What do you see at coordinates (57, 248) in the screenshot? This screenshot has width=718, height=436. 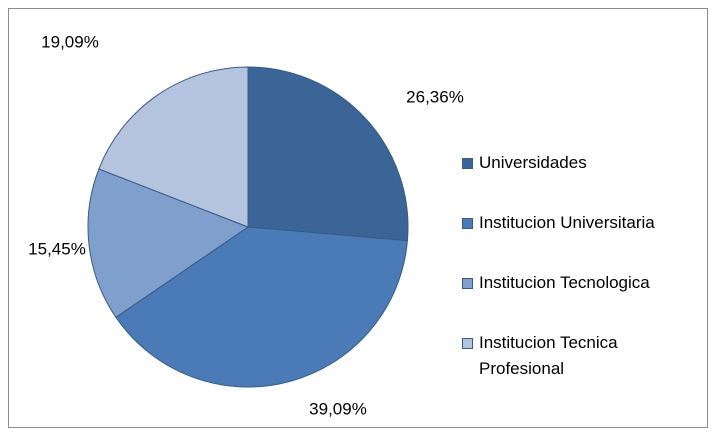 I see `data-label: 15,45%` at bounding box center [57, 248].